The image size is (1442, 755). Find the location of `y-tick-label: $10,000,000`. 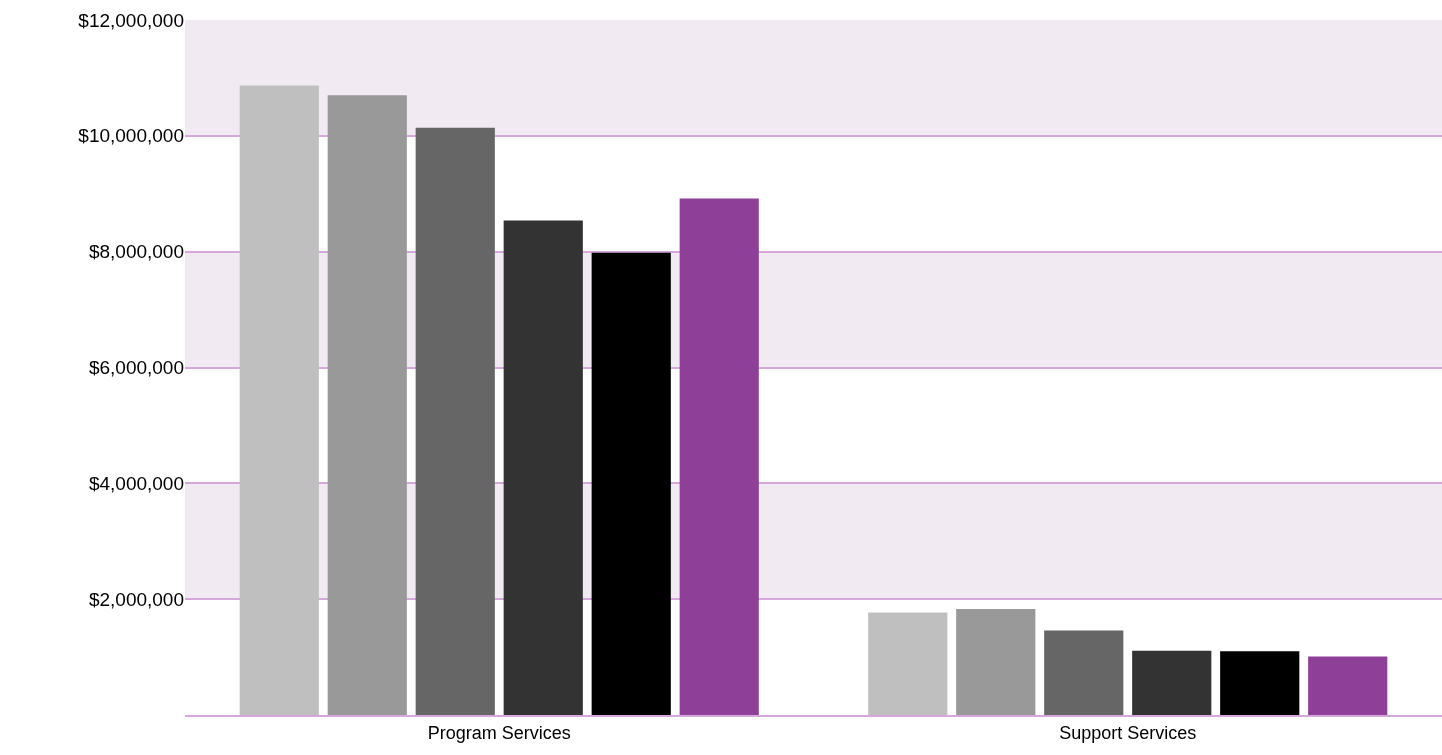

y-tick-label: $10,000,000 is located at coordinates (131, 136).